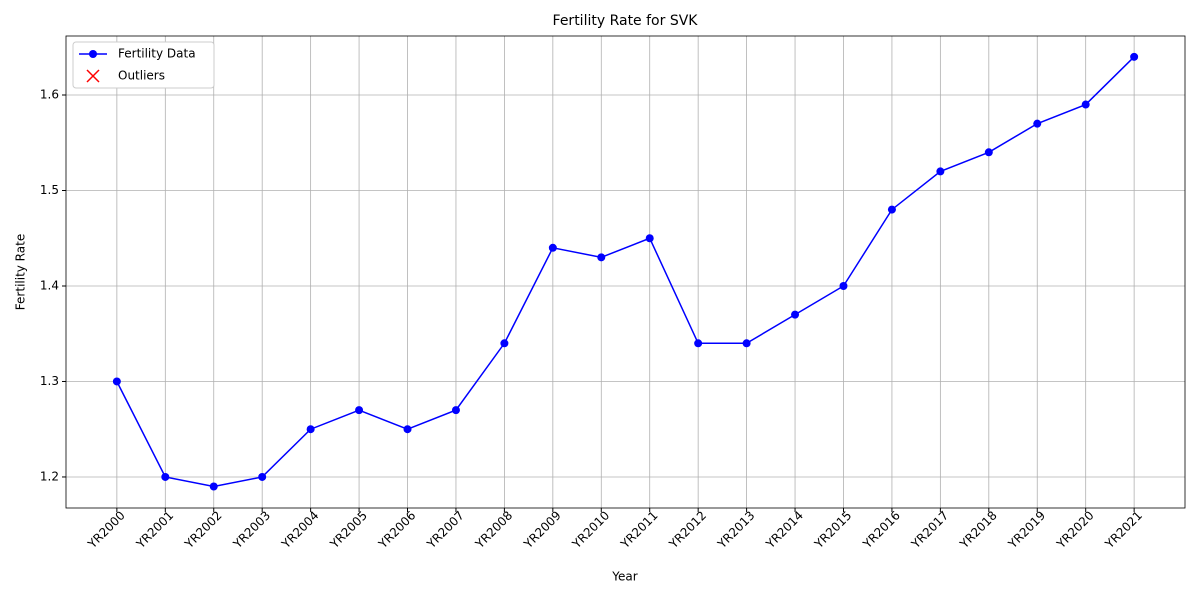 Image resolution: width=1200 pixels, height=600 pixels. I want to click on y-axis-label: Fertility Rate, so click(21, 272).